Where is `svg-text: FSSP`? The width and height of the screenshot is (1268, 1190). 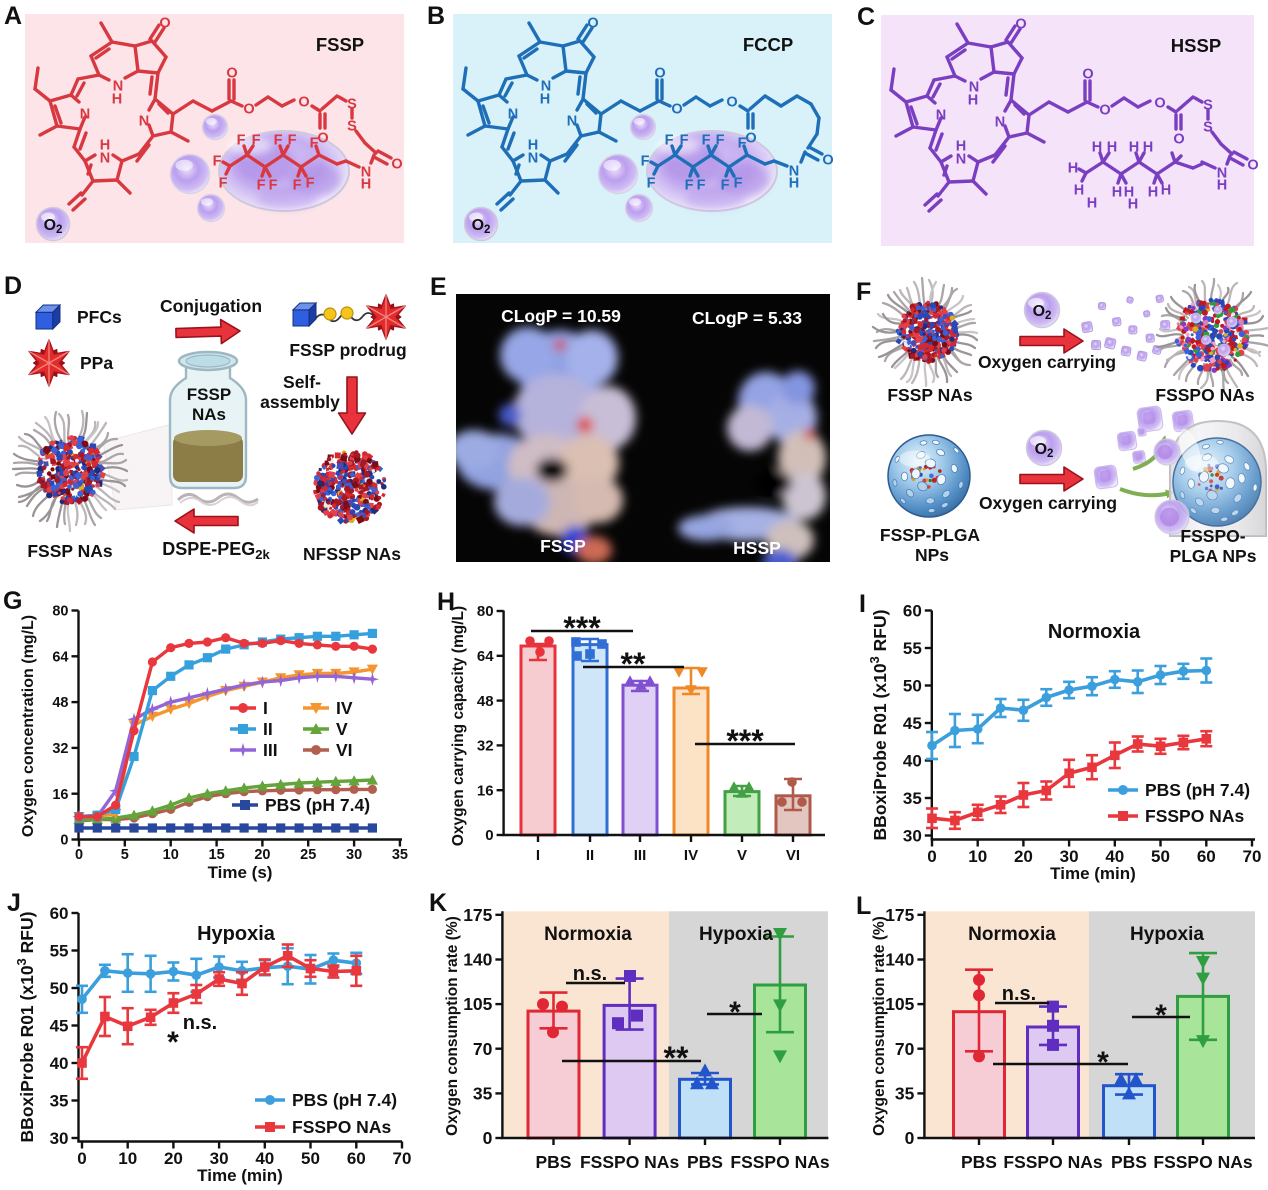 svg-text: FSSP is located at coordinates (209, 394).